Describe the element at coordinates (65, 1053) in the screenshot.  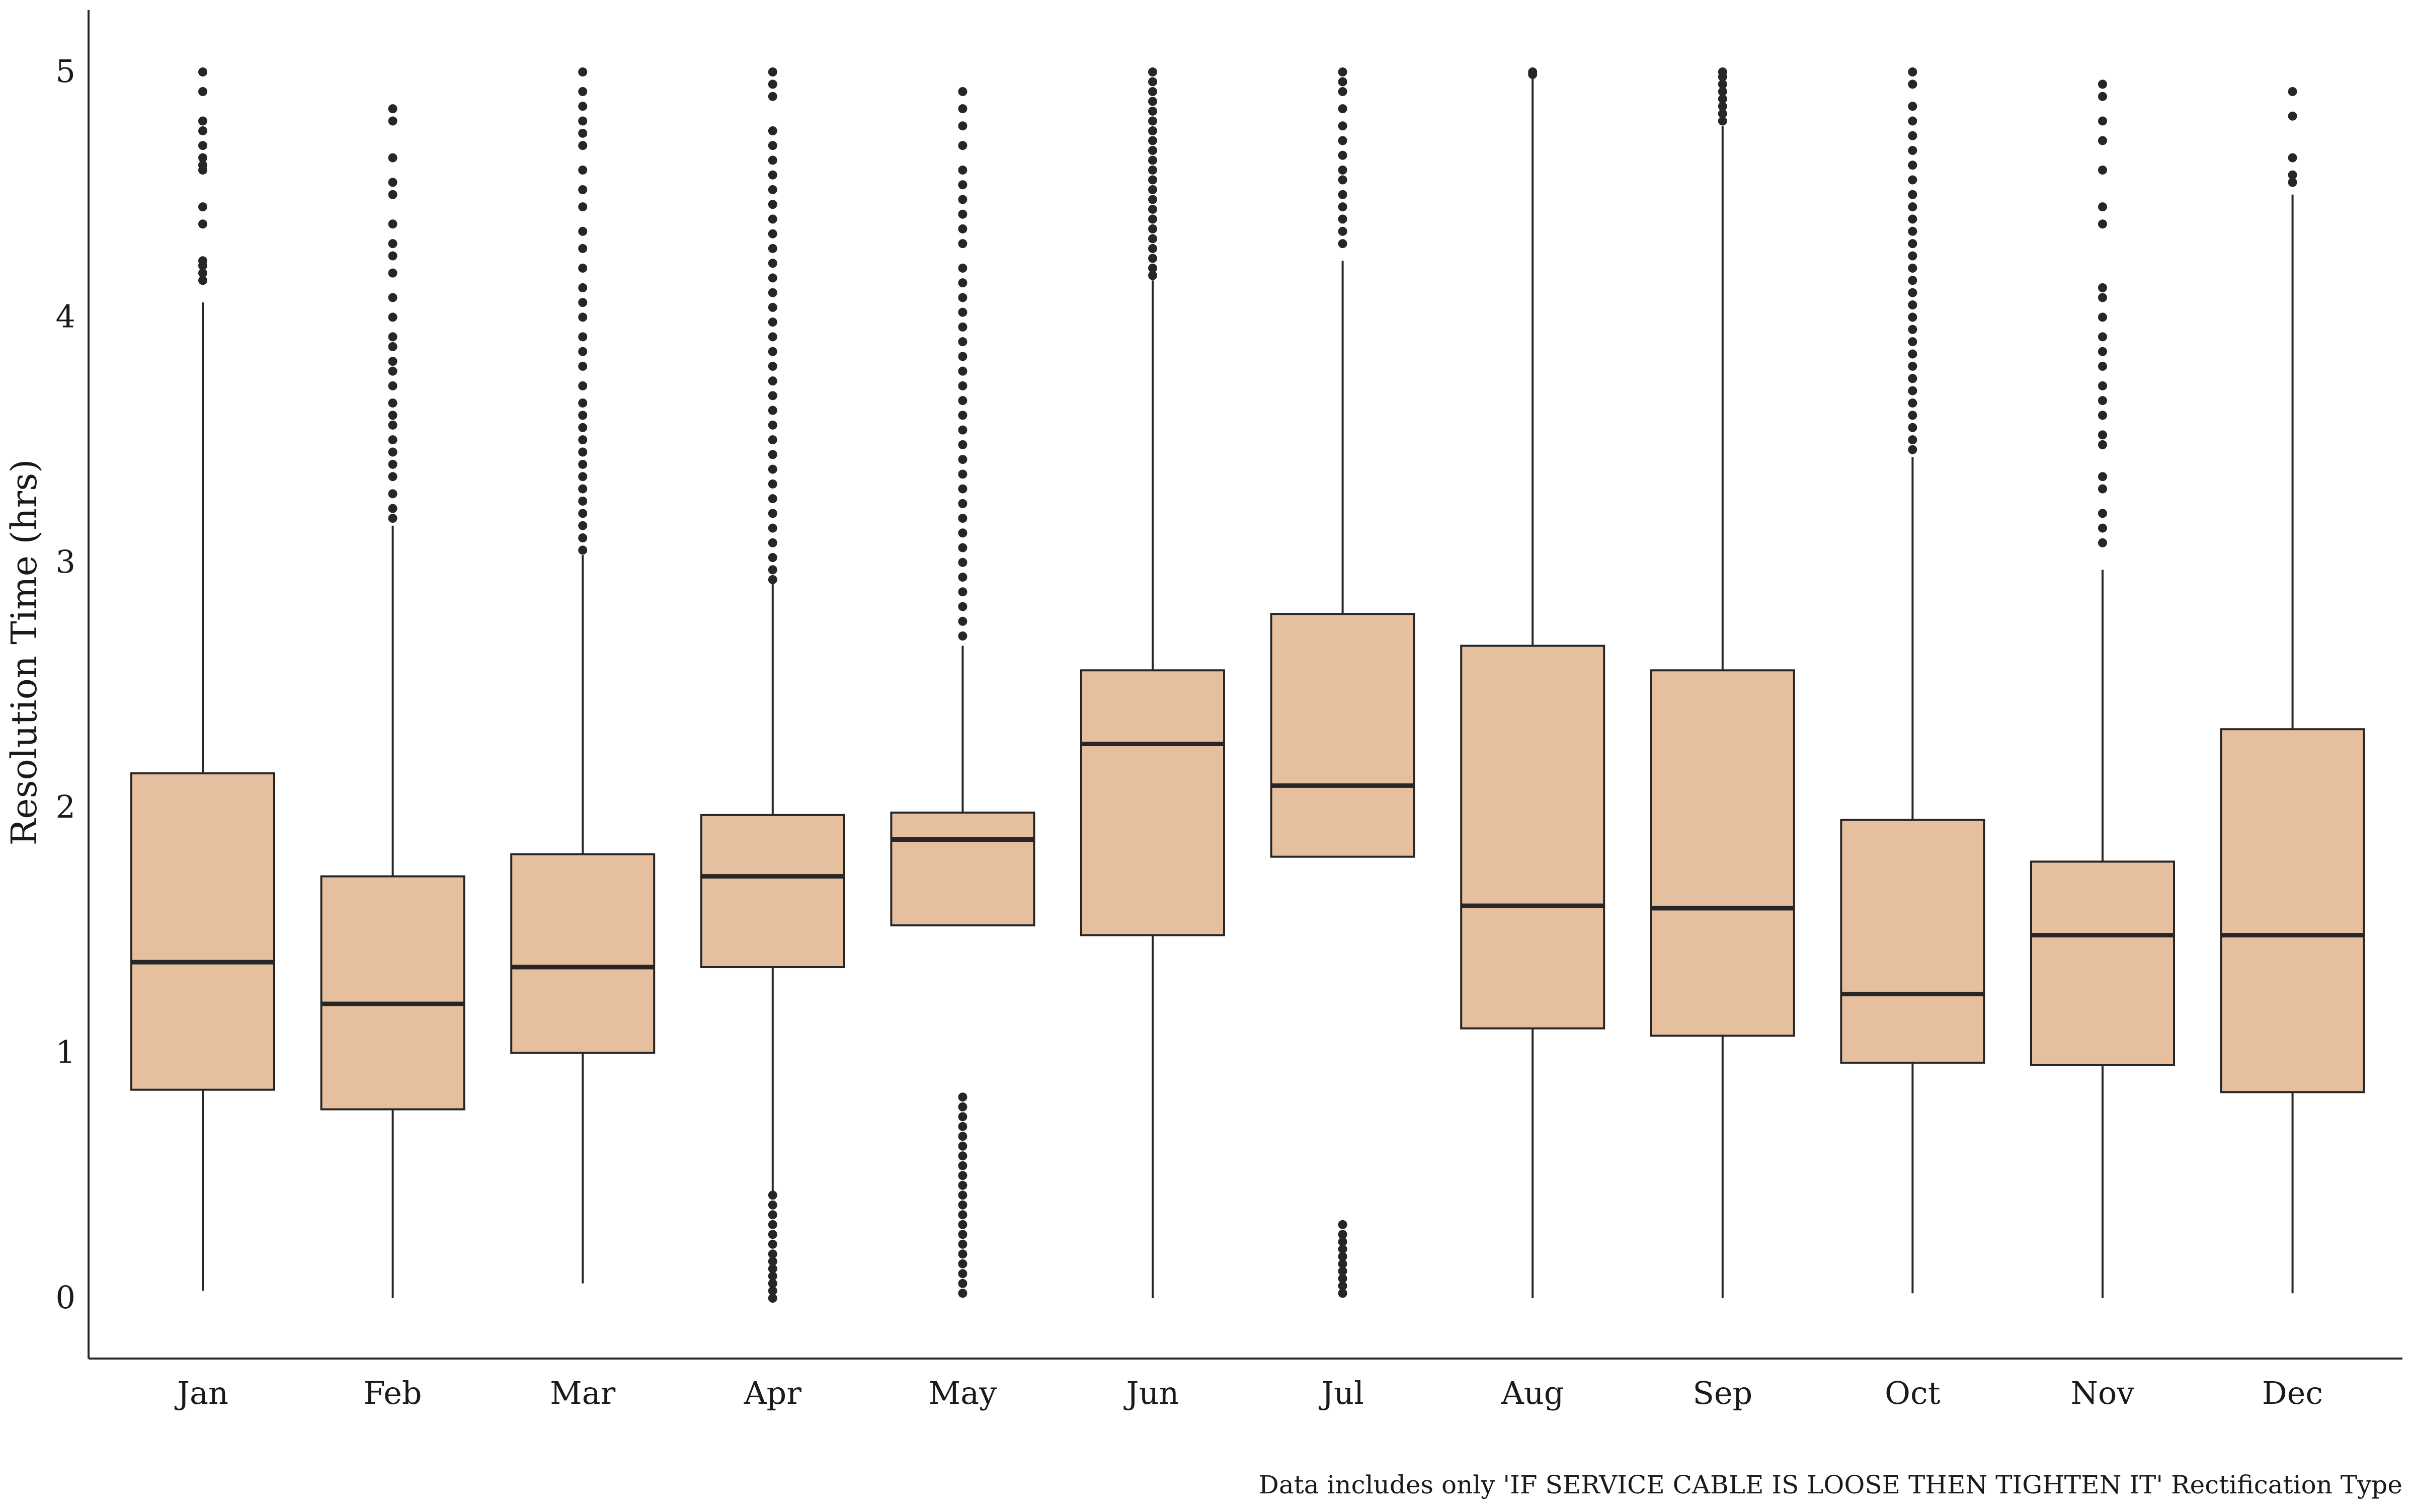
I see `y-tick-label: 1` at that location.